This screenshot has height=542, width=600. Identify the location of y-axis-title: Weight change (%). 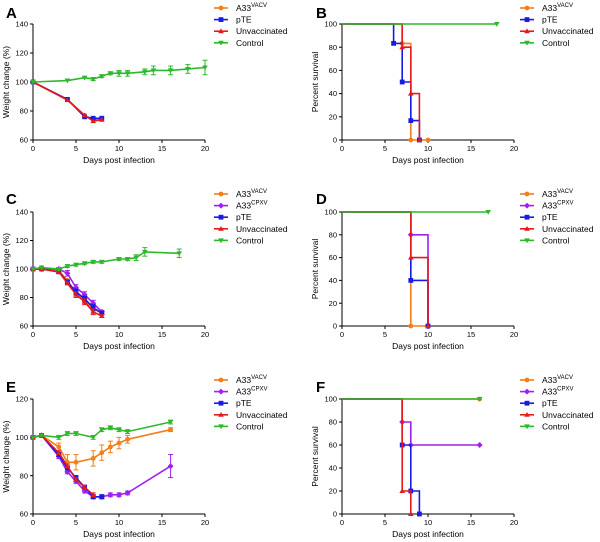
(6, 456).